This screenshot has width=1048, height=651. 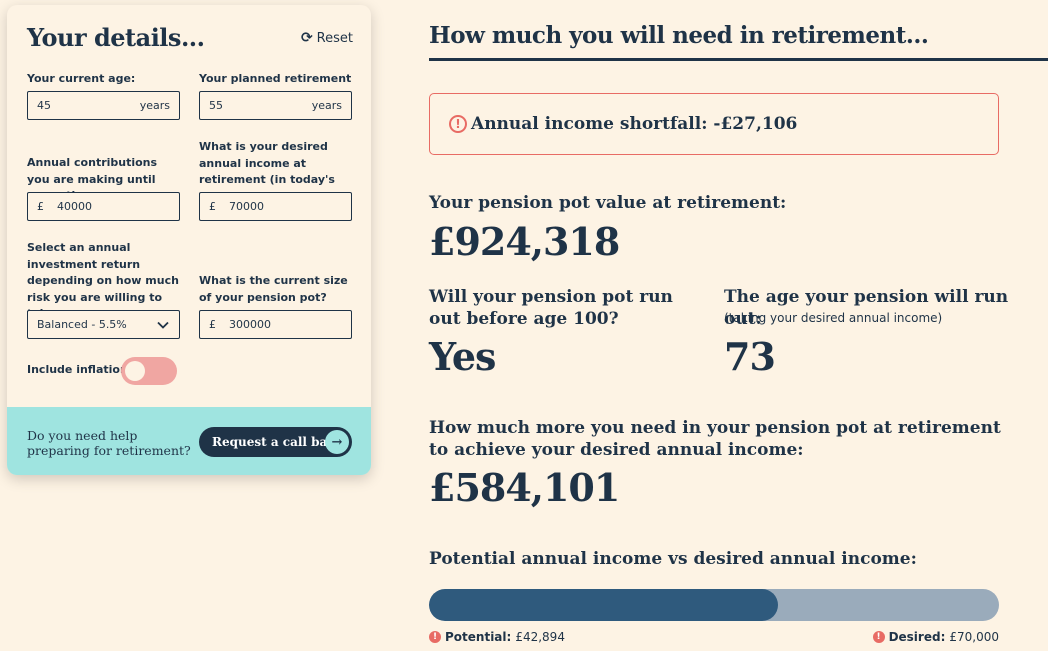 What do you see at coordinates (917, 637) in the screenshot?
I see `desired-label: Desired:` at bounding box center [917, 637].